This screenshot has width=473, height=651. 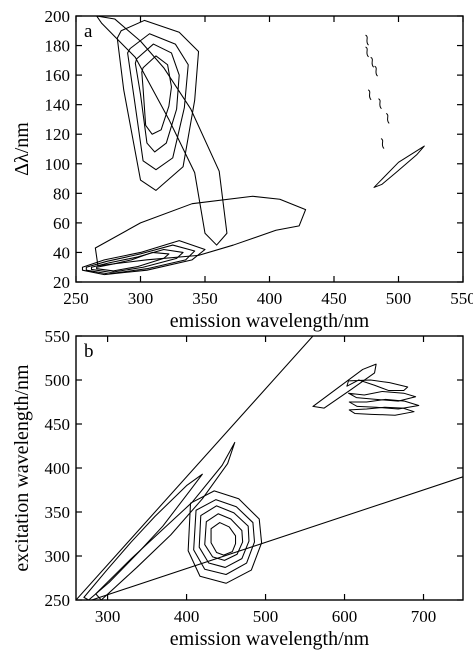 I want to click on panel-b-y-tick-label-0: 250, so click(x=58, y=600).